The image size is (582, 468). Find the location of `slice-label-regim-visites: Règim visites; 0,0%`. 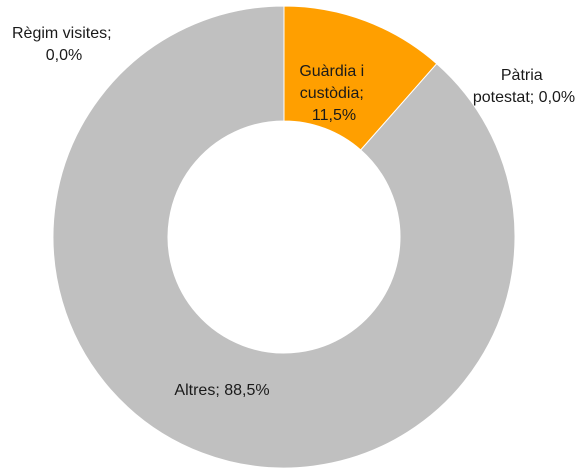

slice-label-regim-visites: Règim visites; 0,0% is located at coordinates (64, 44).